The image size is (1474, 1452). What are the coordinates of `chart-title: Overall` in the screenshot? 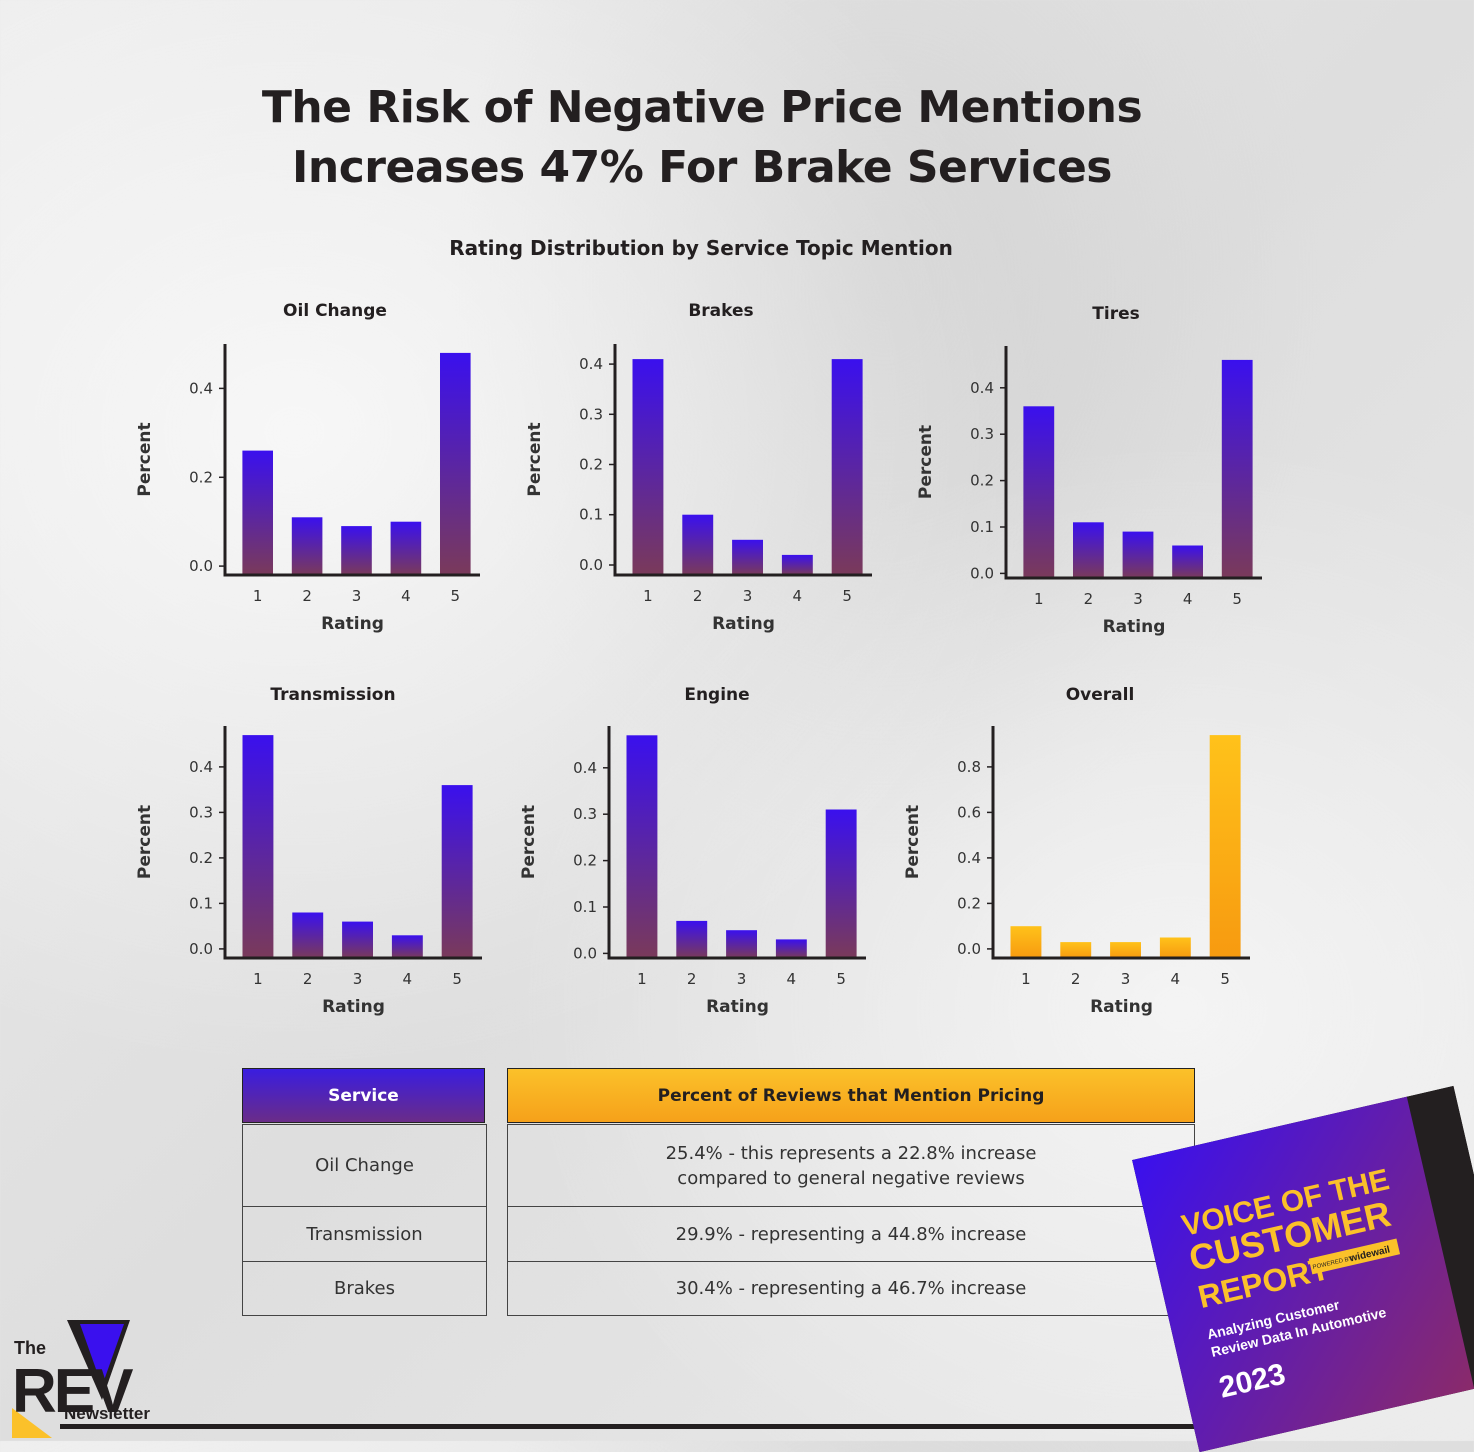 It's located at (1100, 695).